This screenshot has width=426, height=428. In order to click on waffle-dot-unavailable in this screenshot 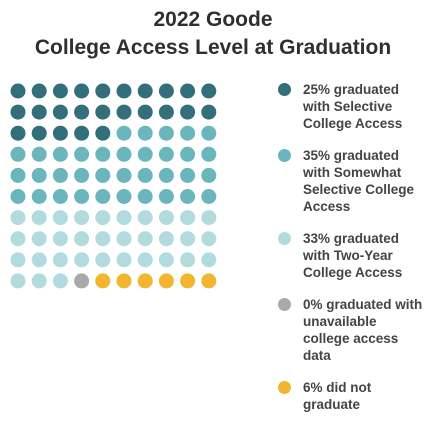, I will do `click(82, 281)`.